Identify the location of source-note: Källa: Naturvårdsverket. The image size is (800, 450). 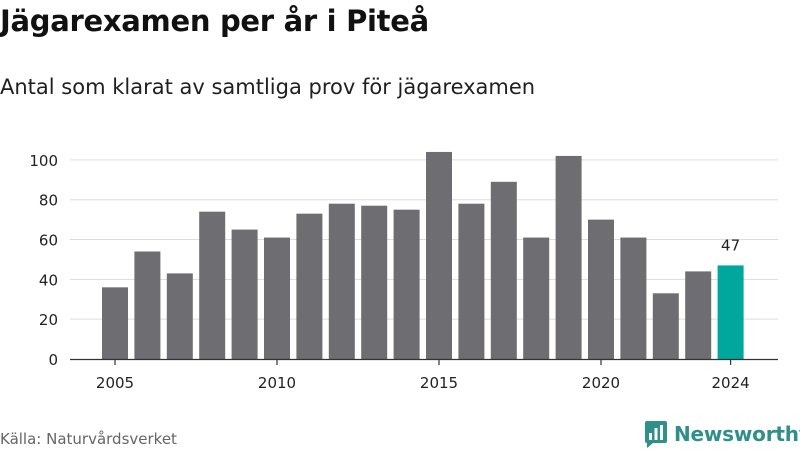
(88, 439).